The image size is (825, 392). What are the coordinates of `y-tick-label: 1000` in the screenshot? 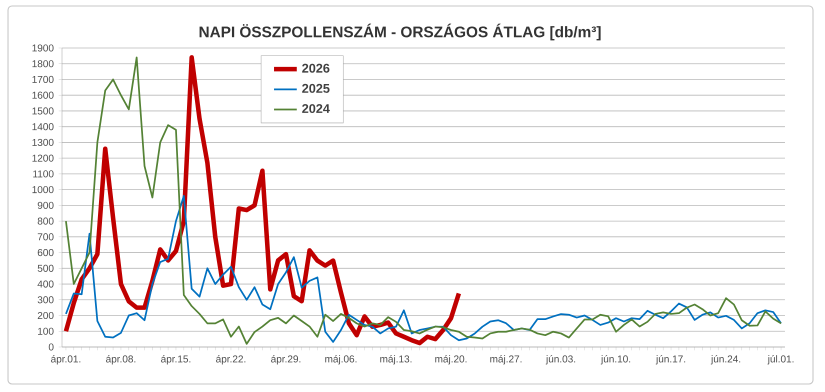 It's located at (43, 190).